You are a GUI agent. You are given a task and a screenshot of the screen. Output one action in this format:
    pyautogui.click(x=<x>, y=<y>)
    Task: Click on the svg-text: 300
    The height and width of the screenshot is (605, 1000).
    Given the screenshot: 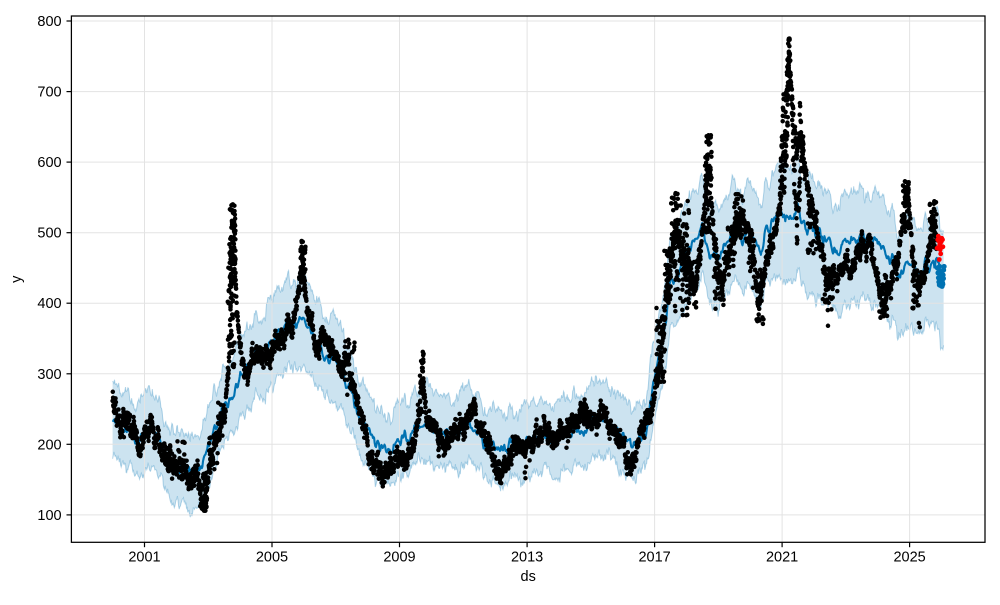 What is the action you would take?
    pyautogui.click(x=49, y=375)
    